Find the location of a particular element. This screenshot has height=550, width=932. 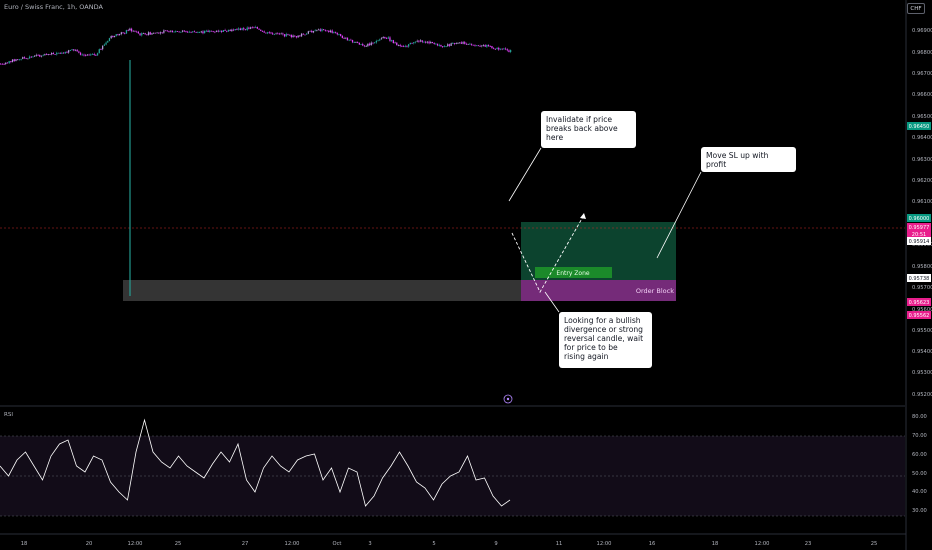

time-tick-label: 20 is located at coordinates (89, 544).